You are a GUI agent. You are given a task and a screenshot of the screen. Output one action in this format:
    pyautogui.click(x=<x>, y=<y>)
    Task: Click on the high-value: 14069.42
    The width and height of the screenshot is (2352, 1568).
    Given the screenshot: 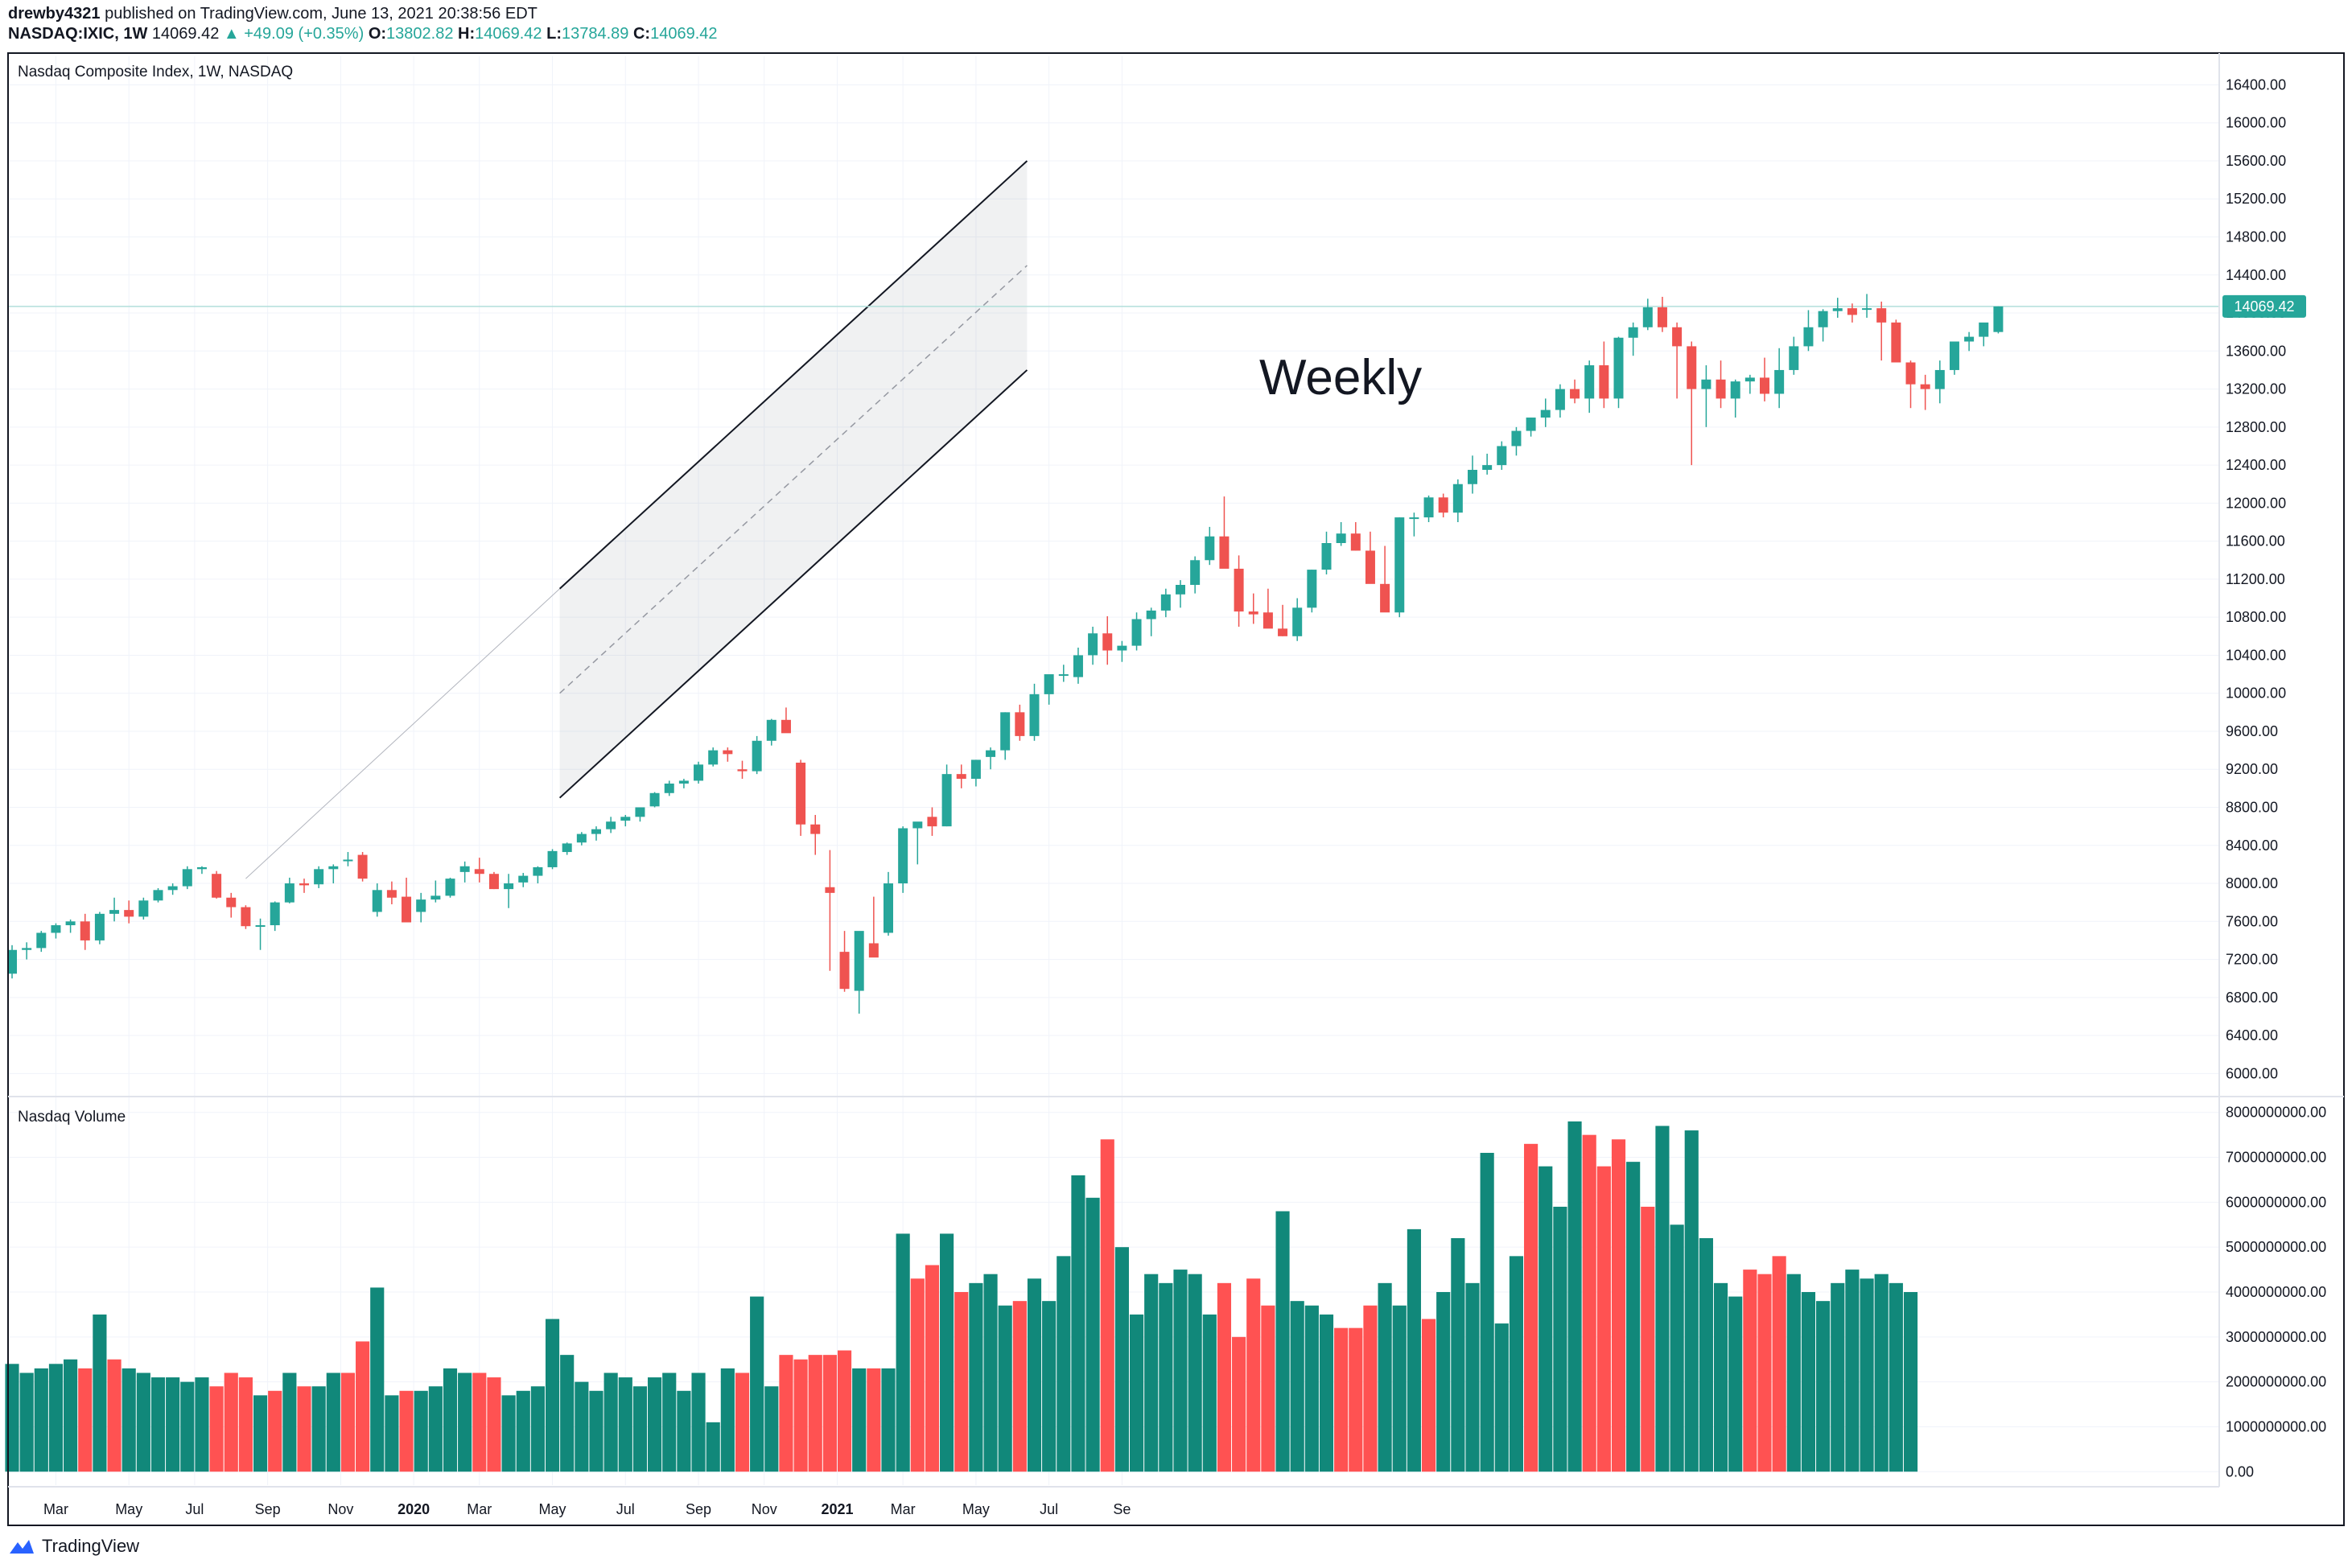 What is the action you would take?
    pyautogui.click(x=508, y=34)
    